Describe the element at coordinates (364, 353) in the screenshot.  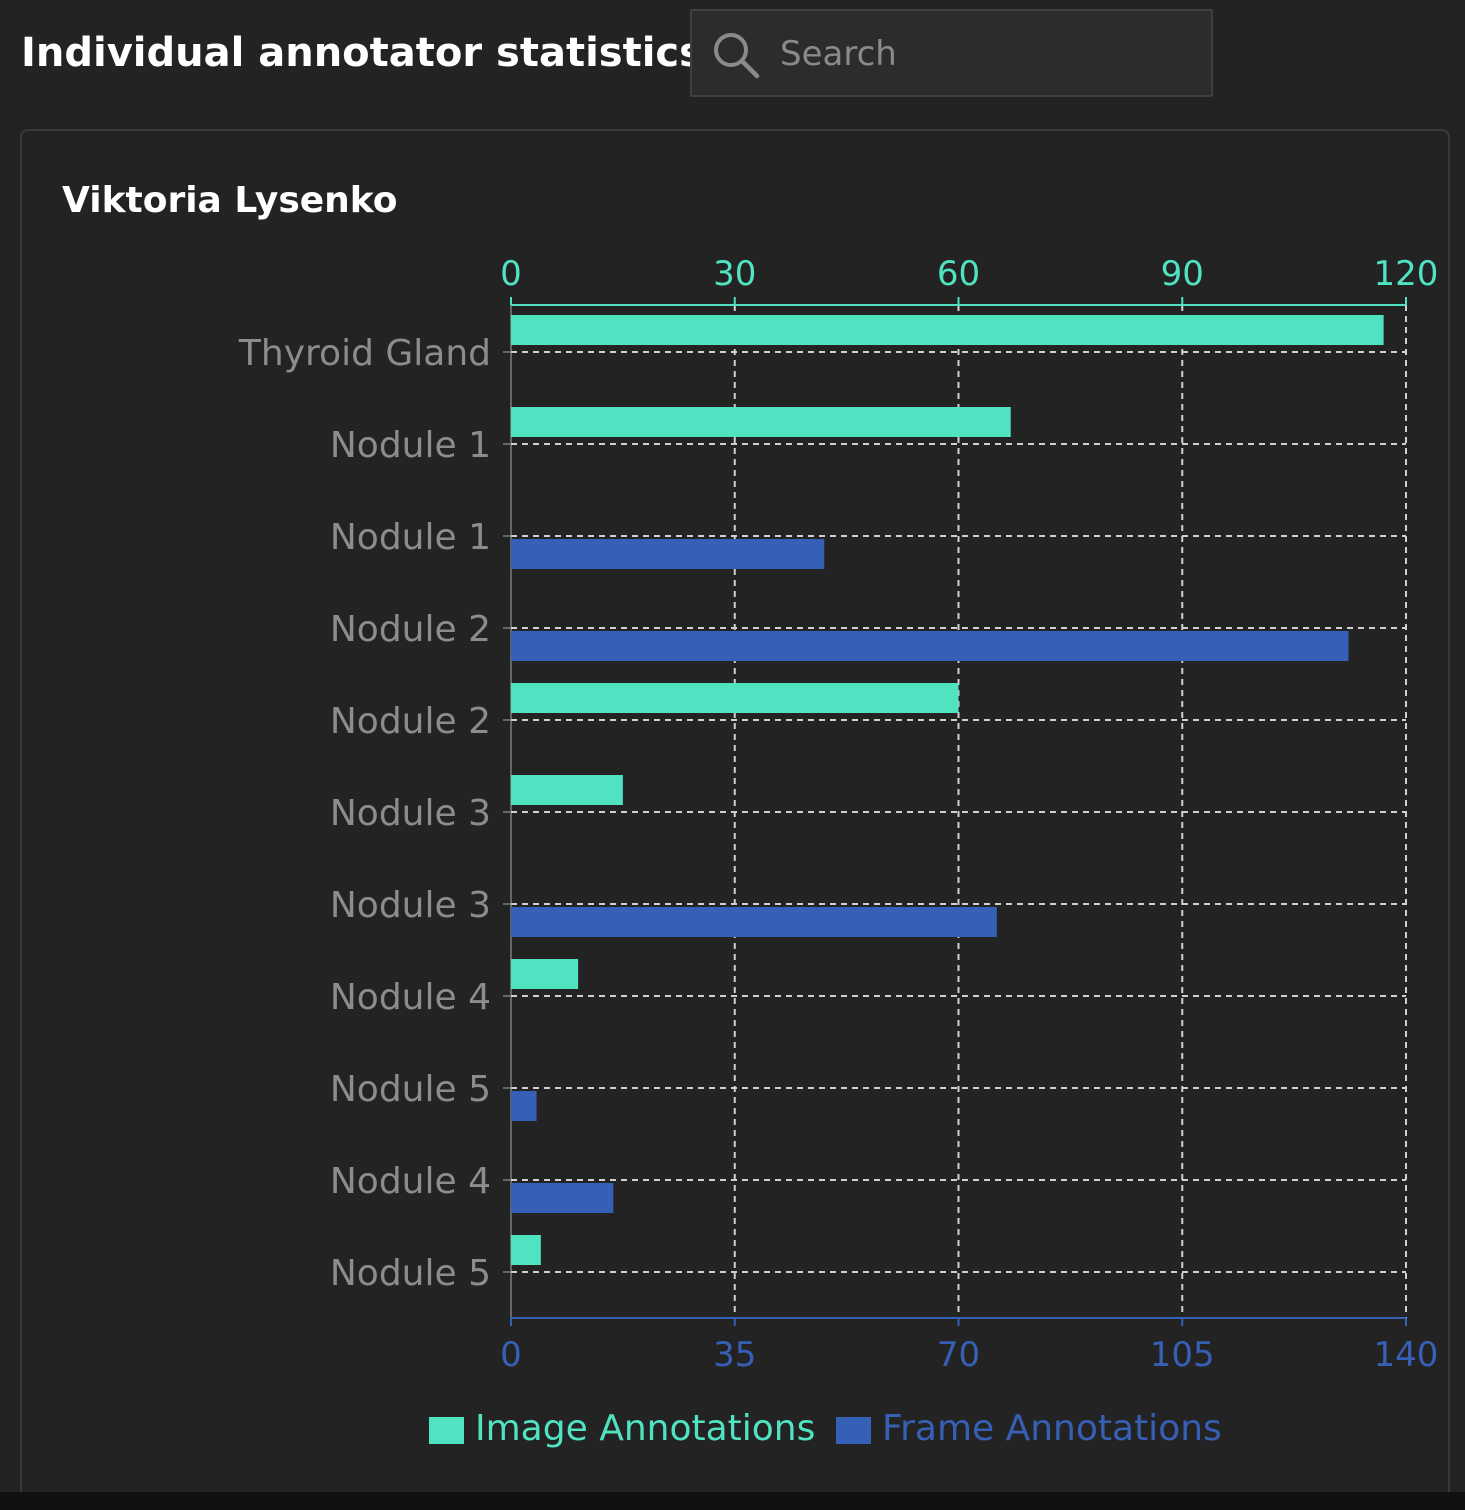
I see `category-label: Thyroid Gland` at that location.